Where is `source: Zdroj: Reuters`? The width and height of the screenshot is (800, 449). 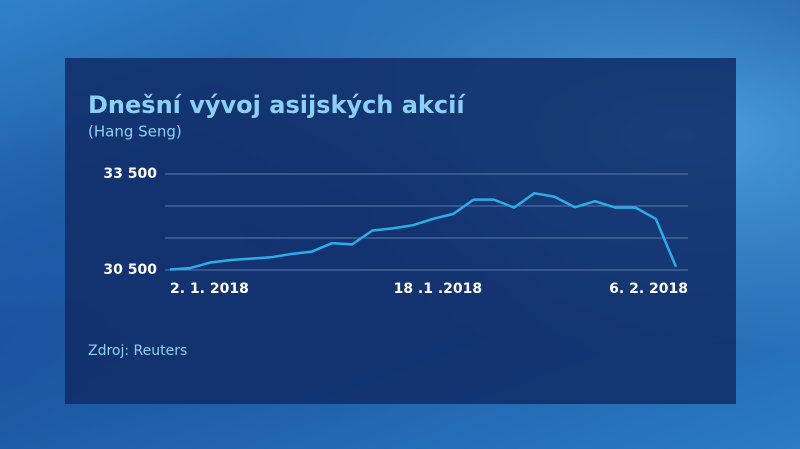
source: Zdroj: Reuters is located at coordinates (137, 351).